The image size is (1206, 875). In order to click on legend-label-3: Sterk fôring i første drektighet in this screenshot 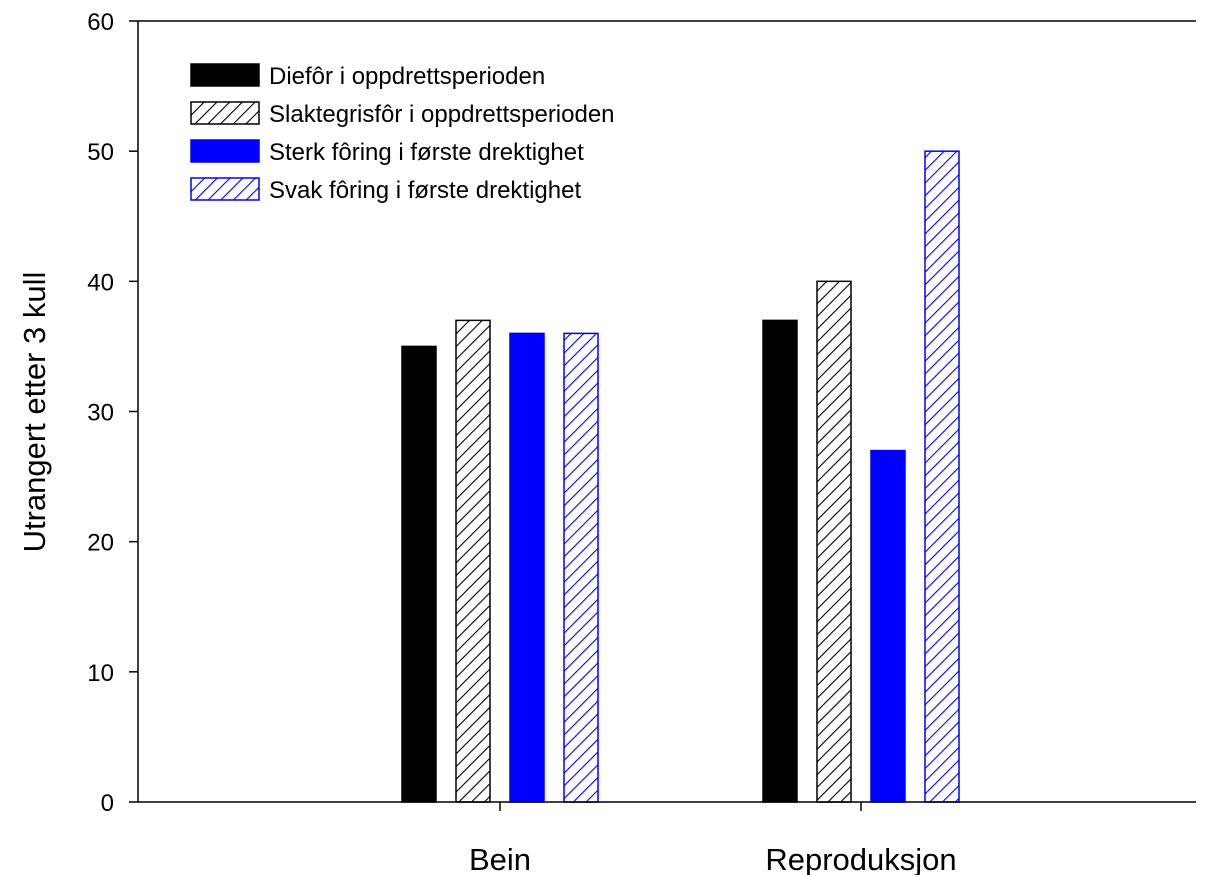, I will do `click(426, 152)`.